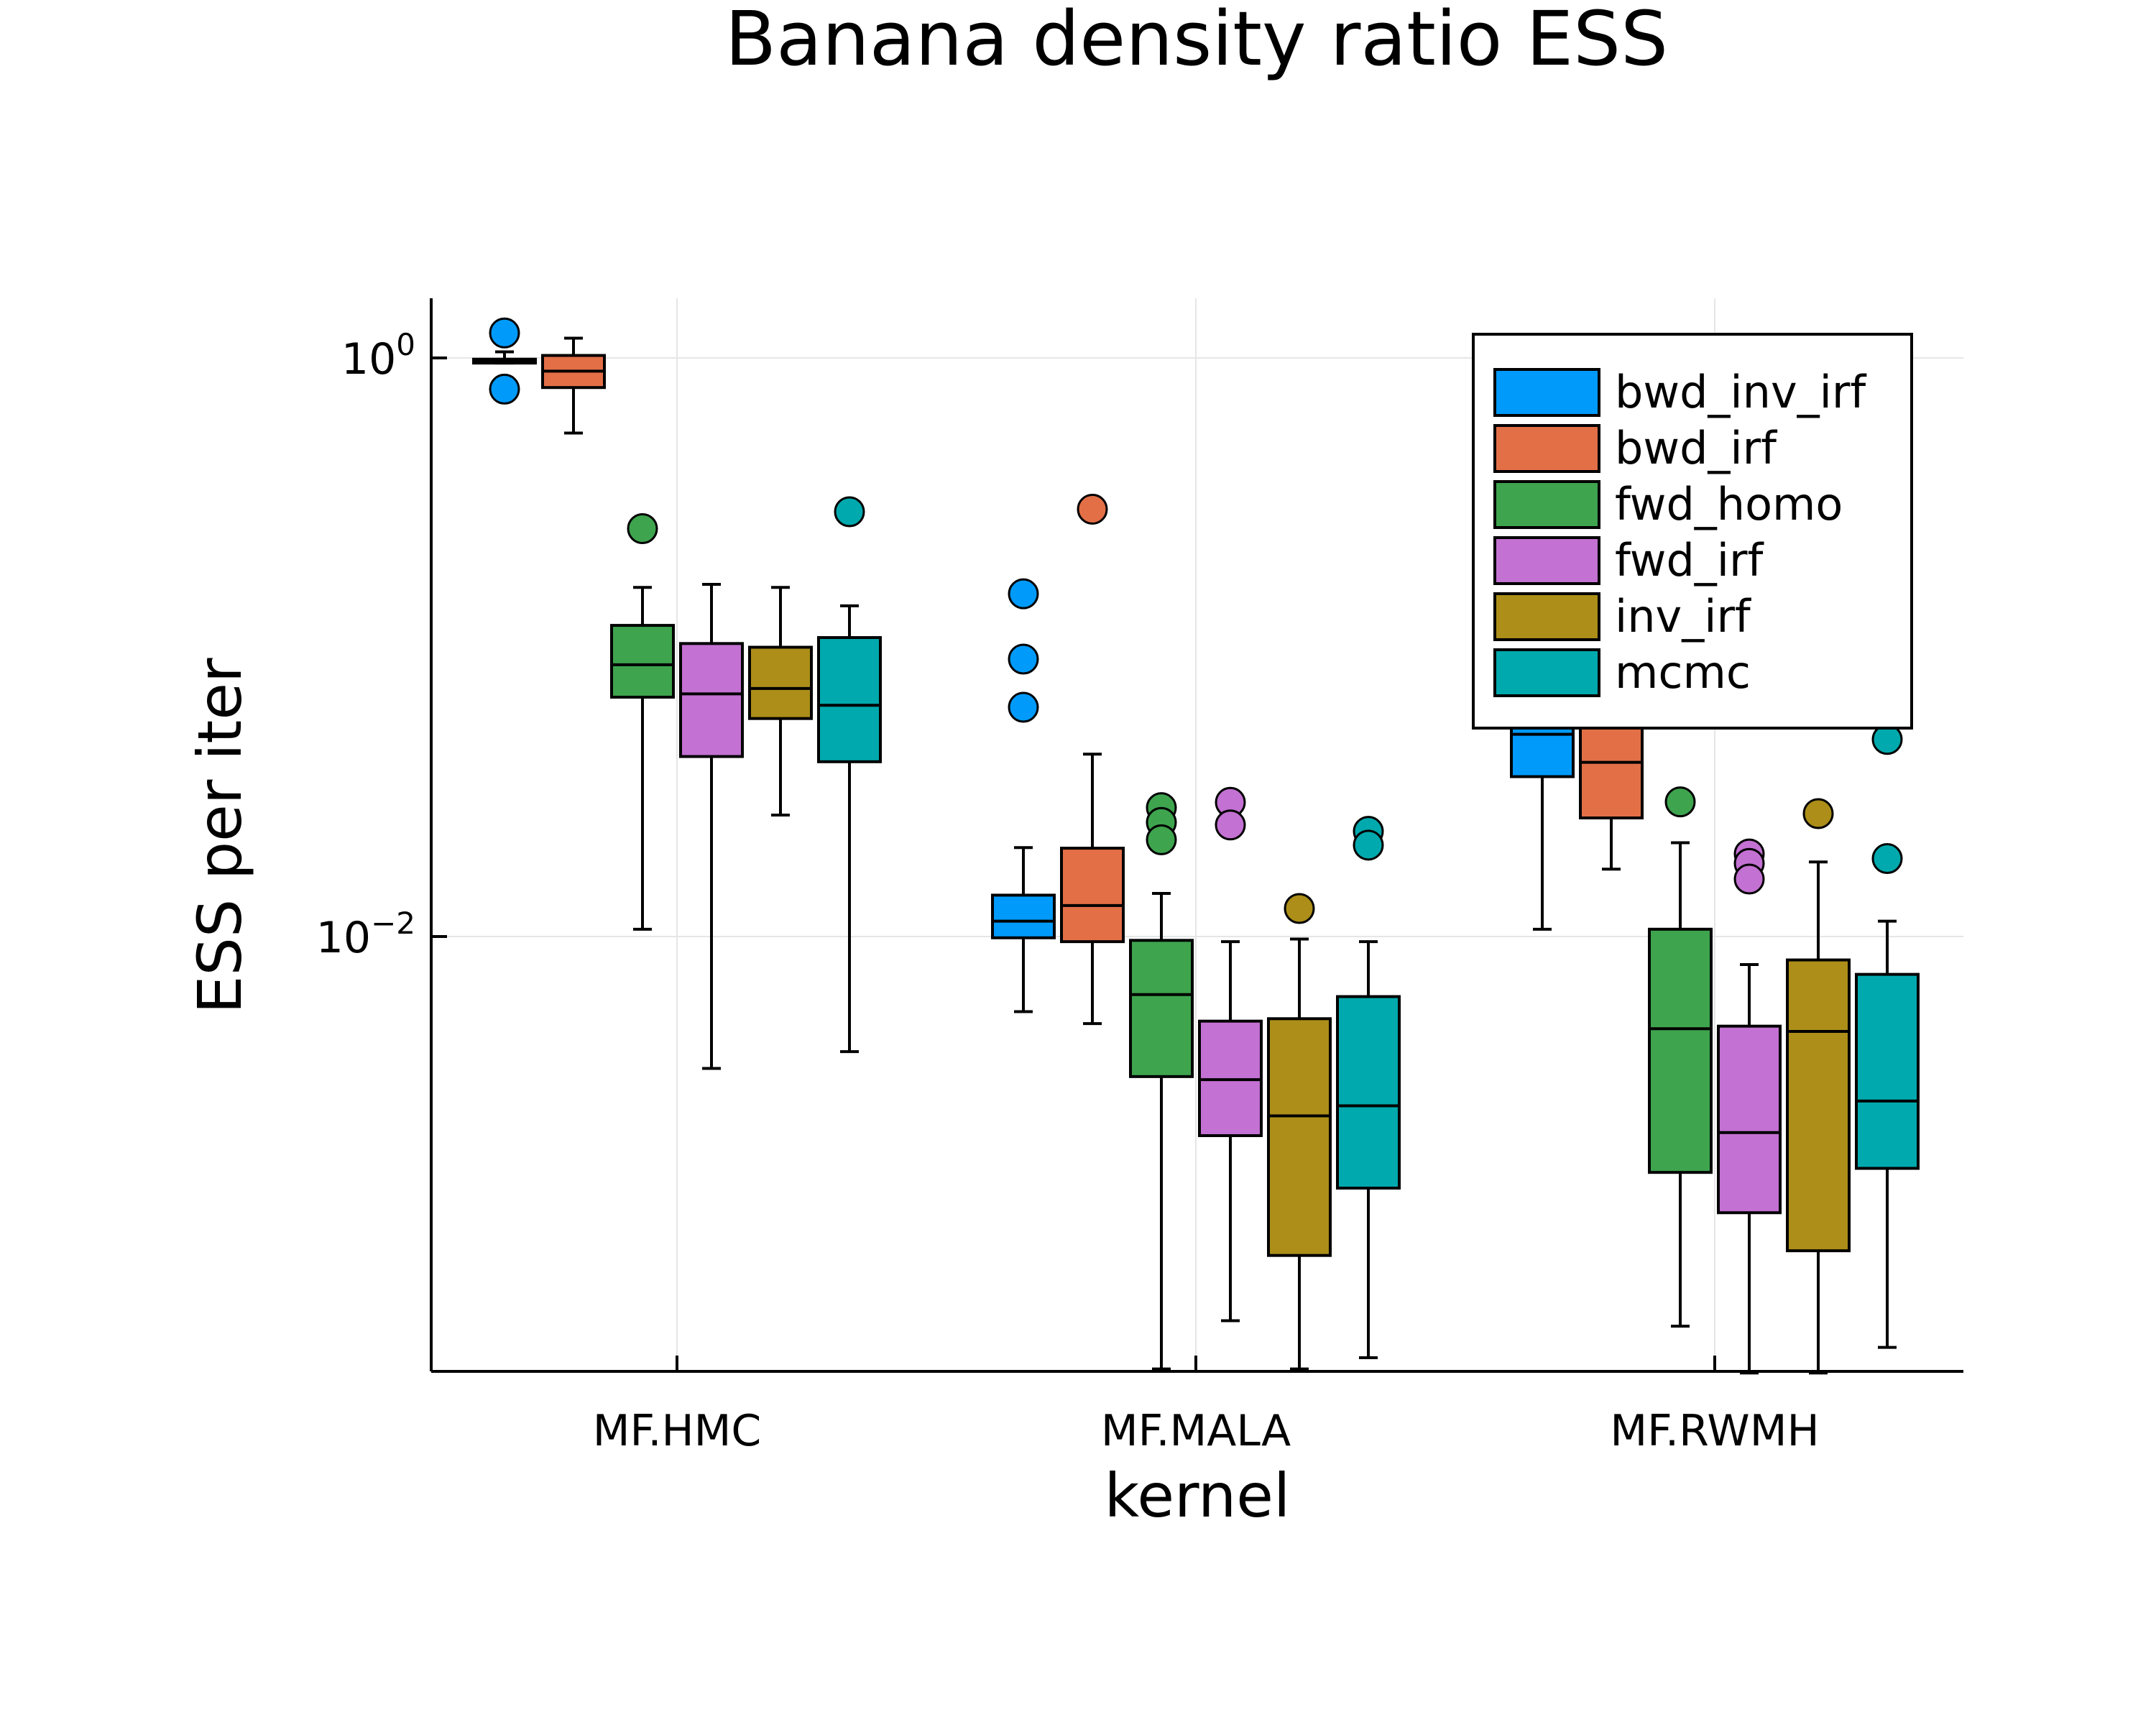 The height and width of the screenshot is (1725, 2156). I want to click on legend-label: bwd_inv_irf, so click(1741, 392).